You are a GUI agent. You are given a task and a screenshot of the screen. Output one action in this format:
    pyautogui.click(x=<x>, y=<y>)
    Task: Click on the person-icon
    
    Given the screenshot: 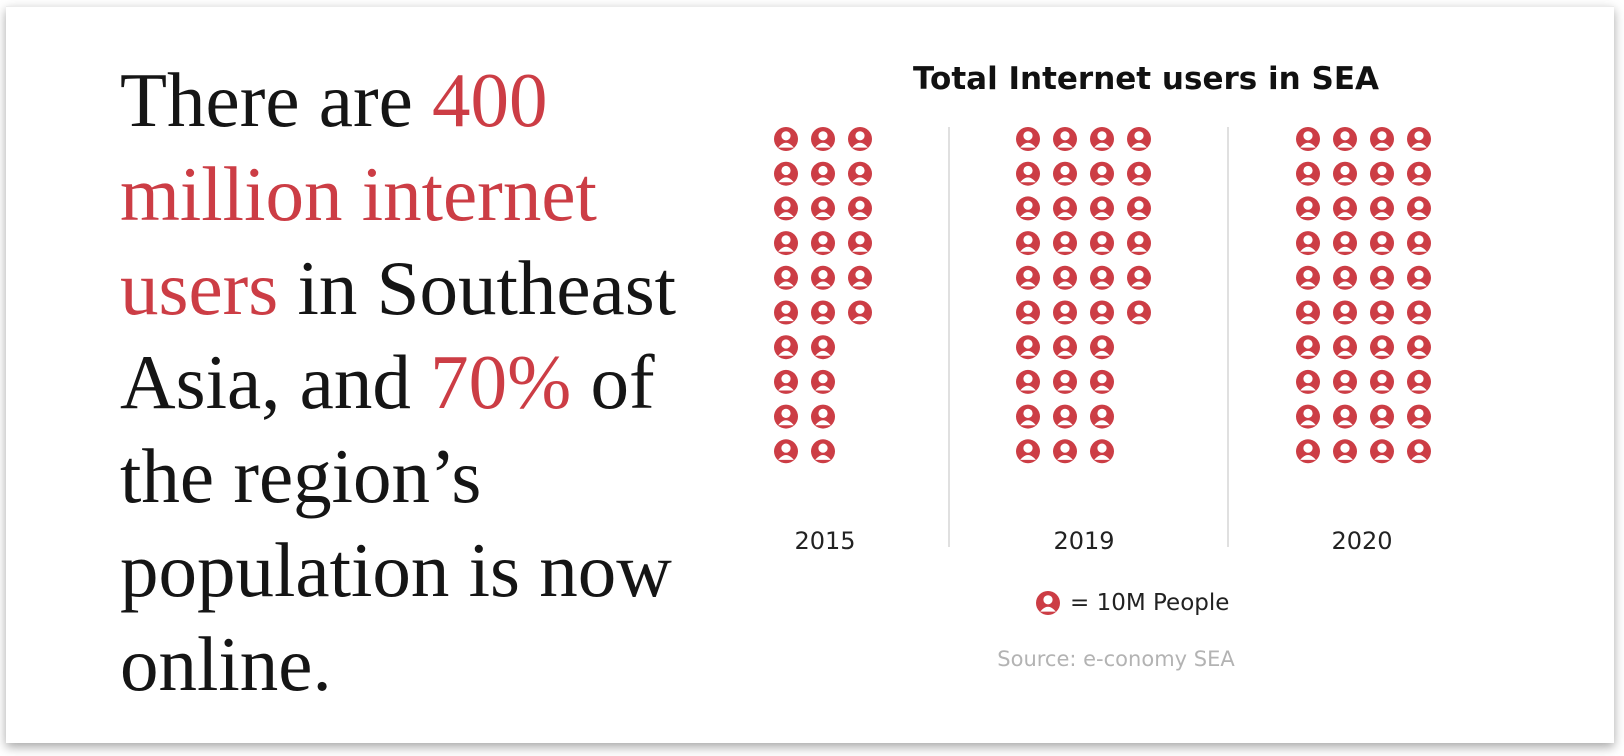 What is the action you would take?
    pyautogui.click(x=1048, y=603)
    